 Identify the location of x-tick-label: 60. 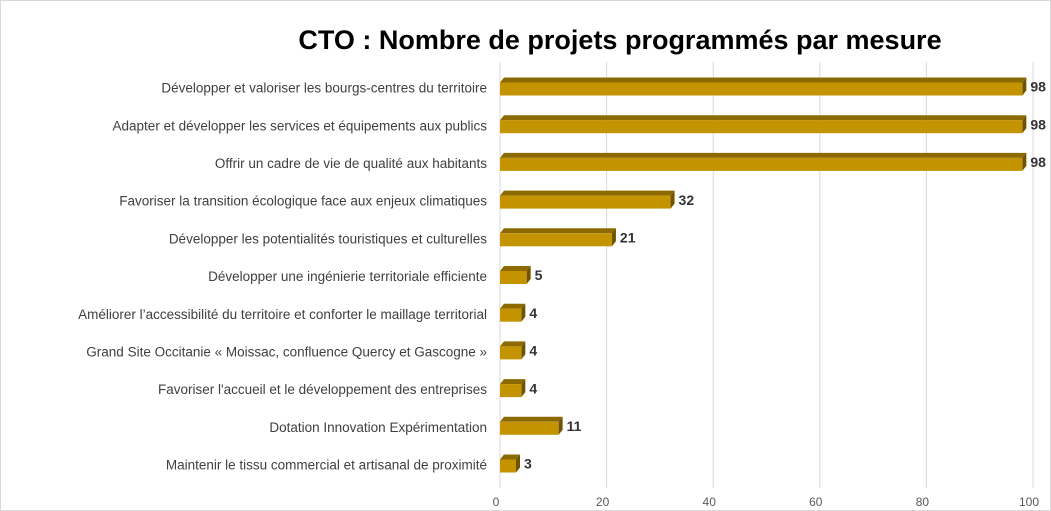
(816, 502).